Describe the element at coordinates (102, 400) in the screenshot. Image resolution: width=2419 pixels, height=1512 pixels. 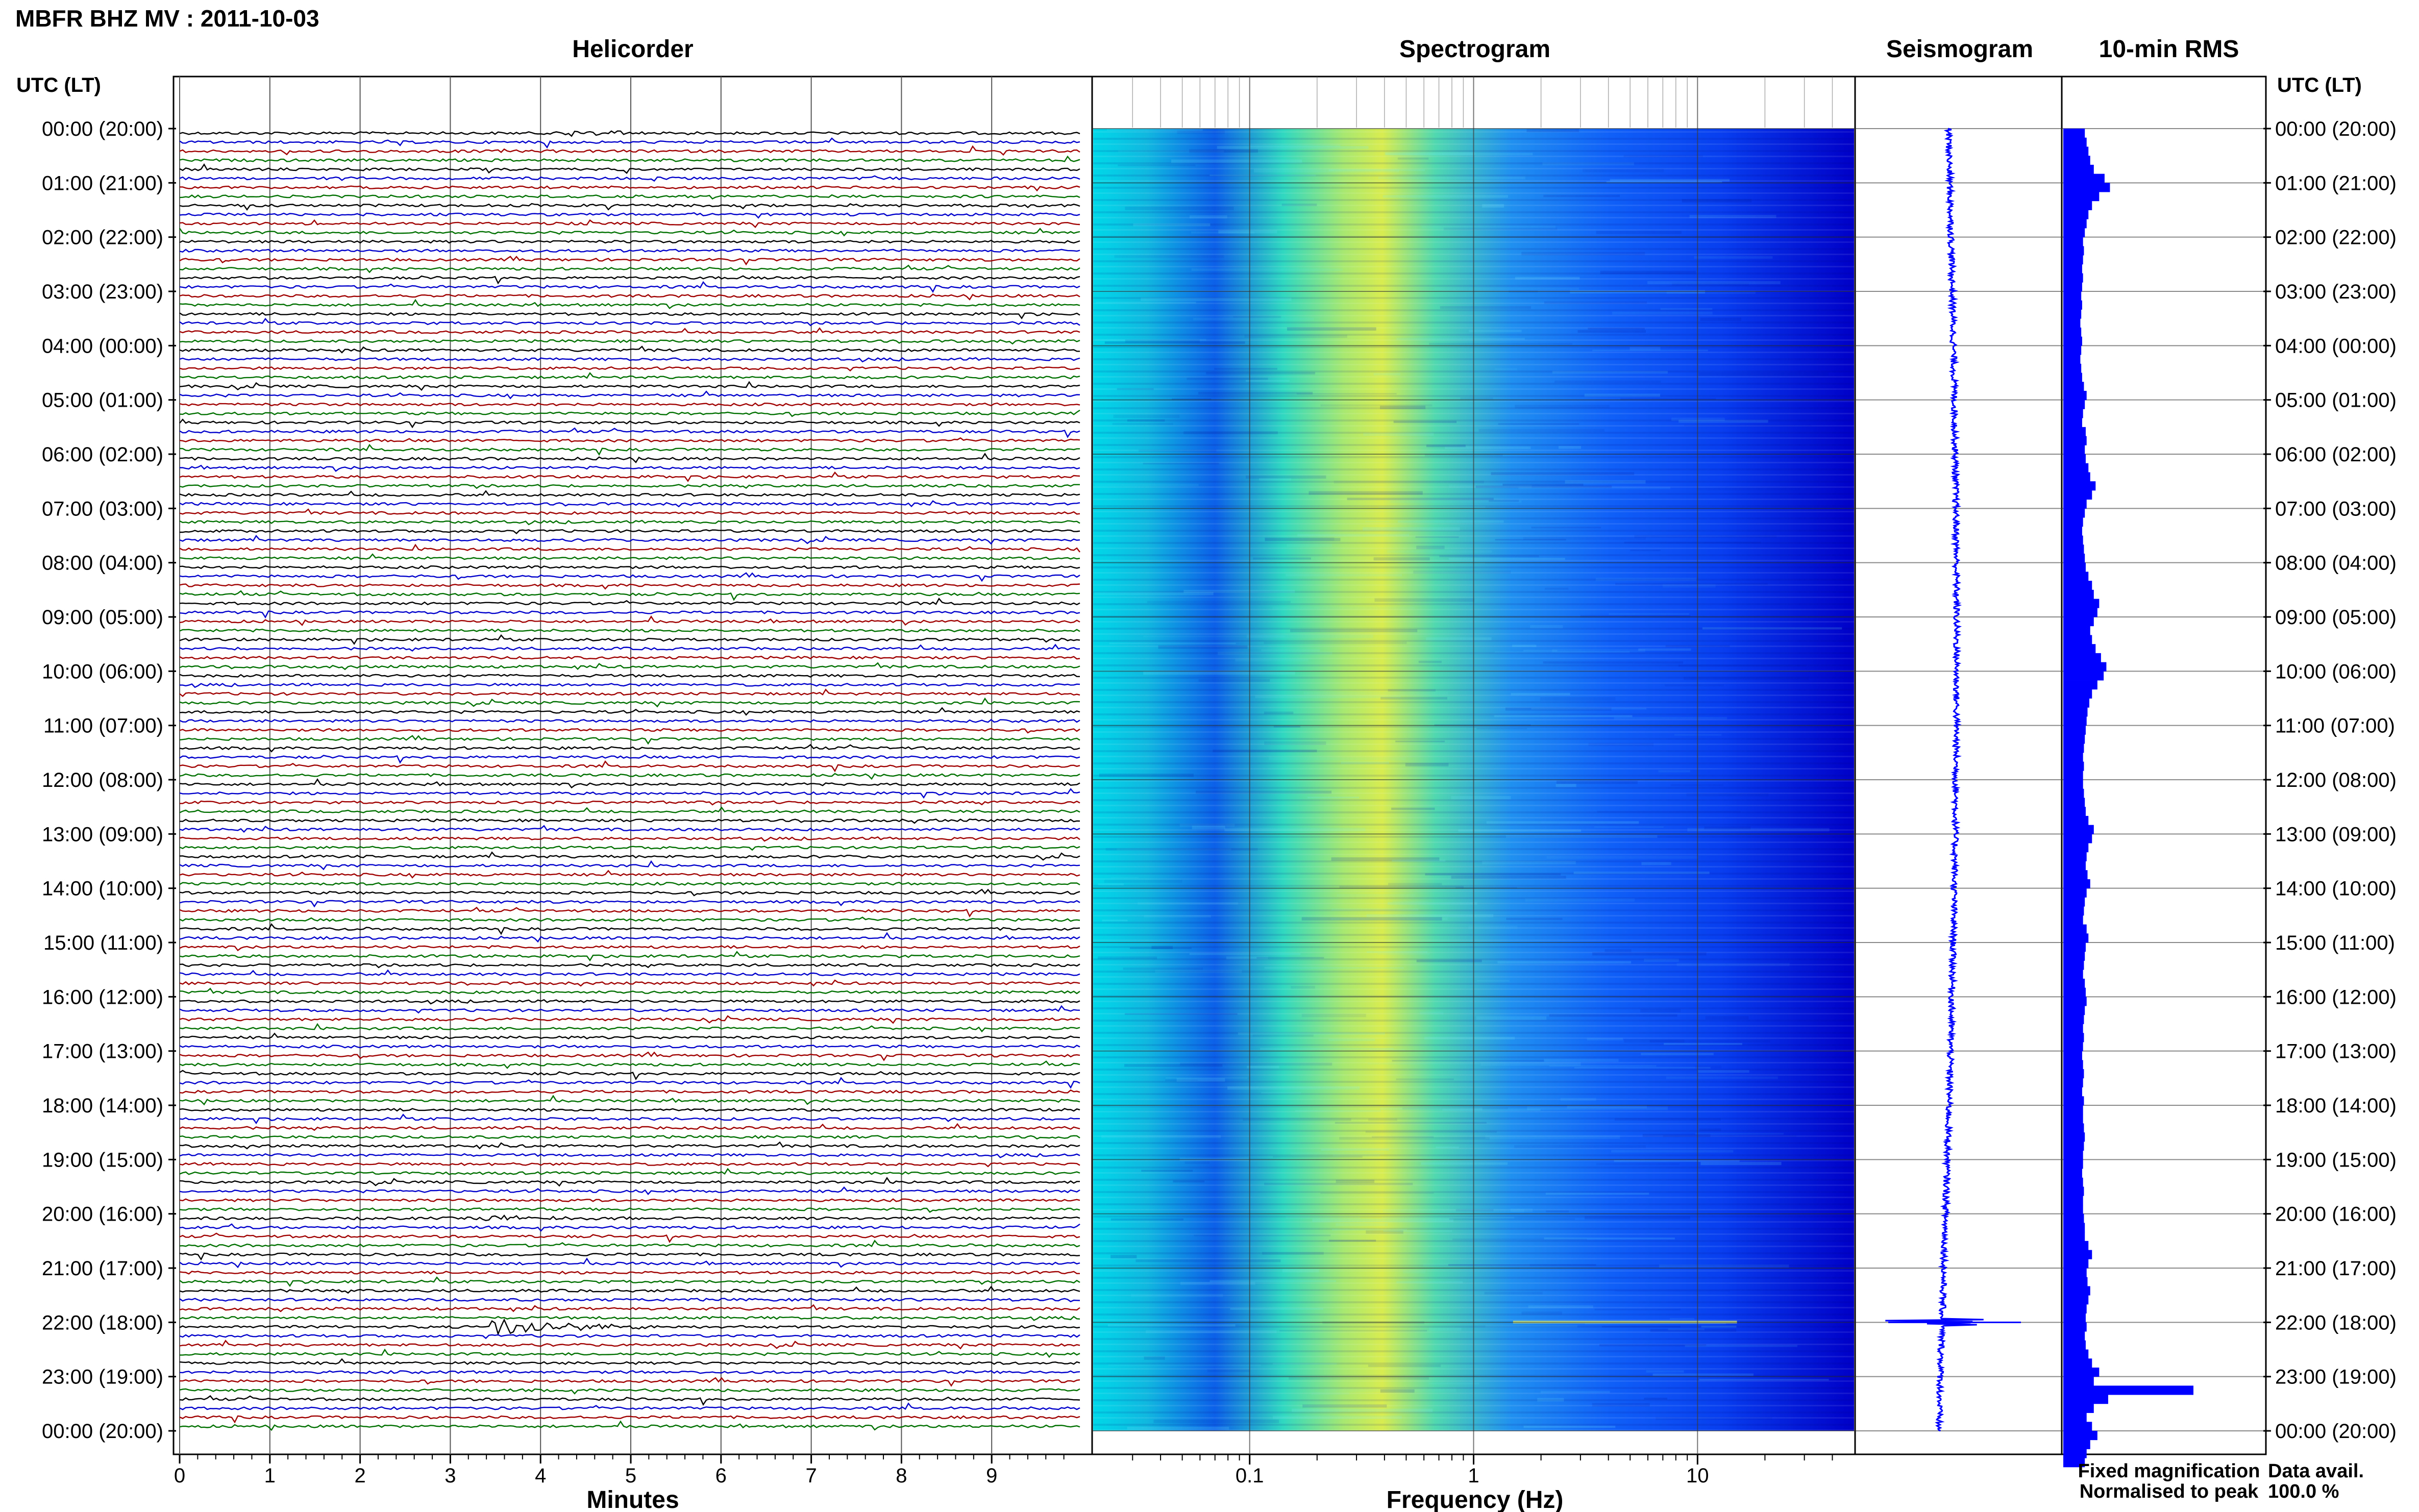
I see `hour-label: 05:00 (01:00)` at that location.